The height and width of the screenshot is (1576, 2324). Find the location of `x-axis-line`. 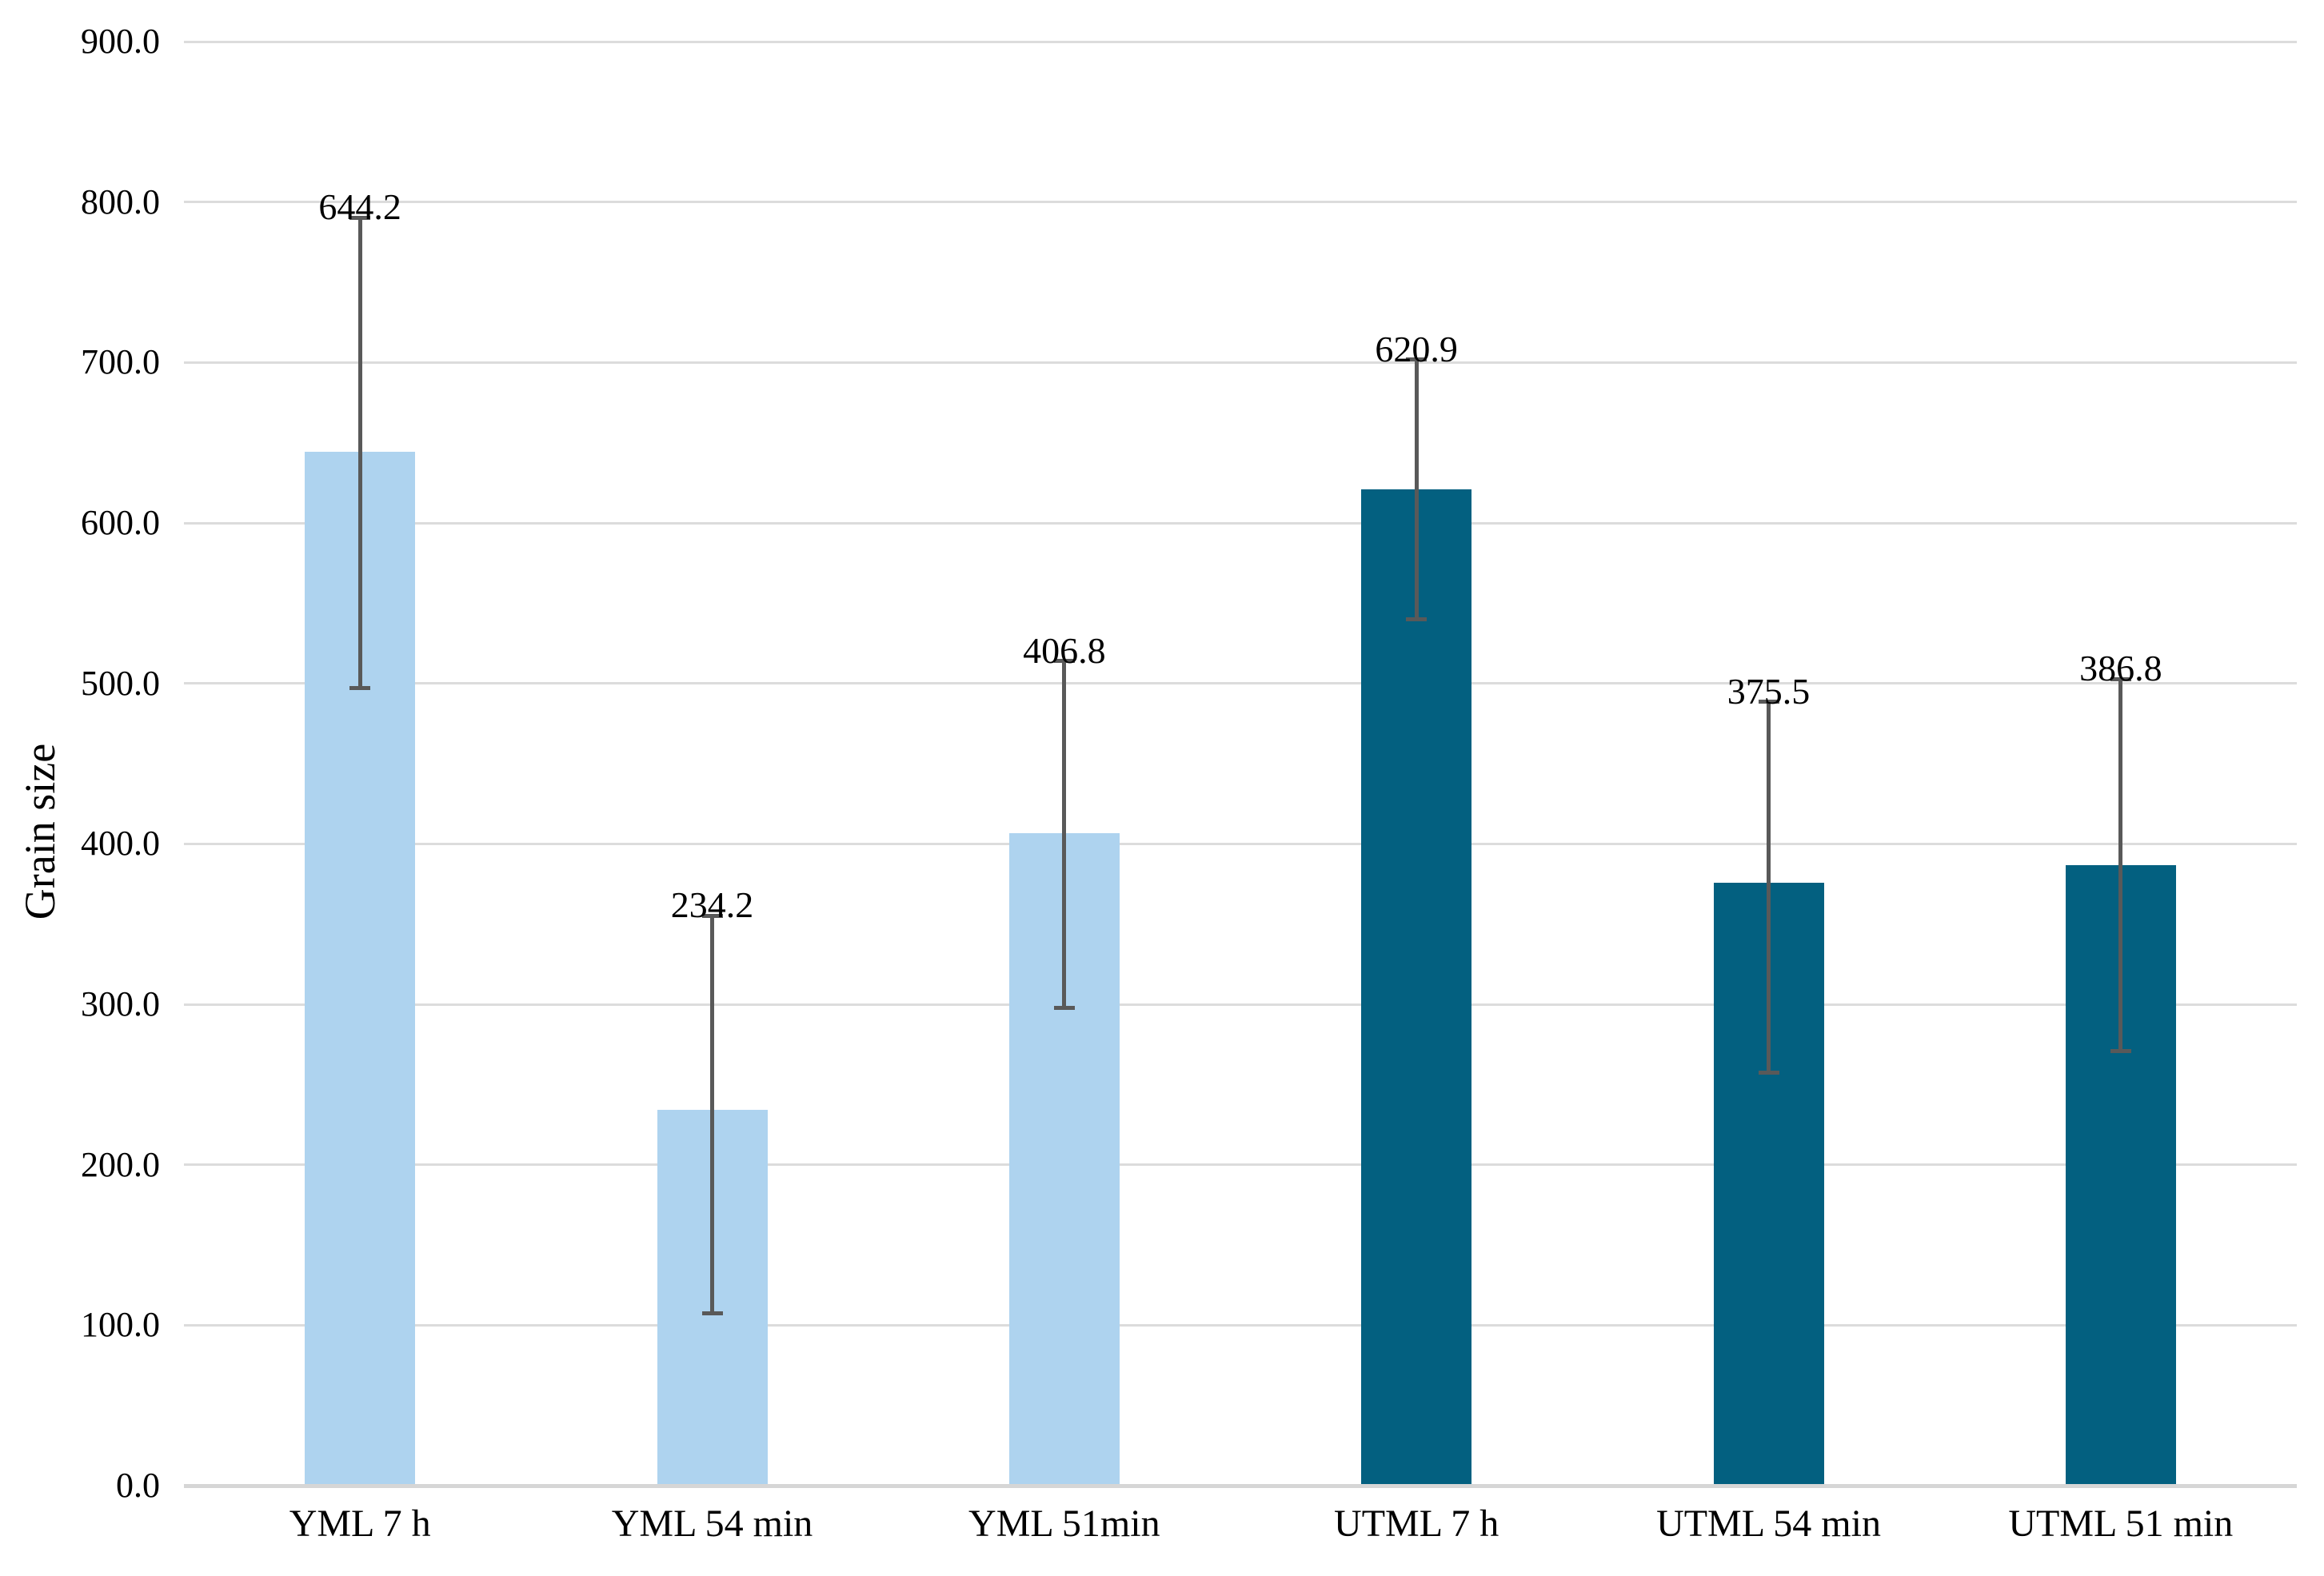

x-axis-line is located at coordinates (1240, 1485).